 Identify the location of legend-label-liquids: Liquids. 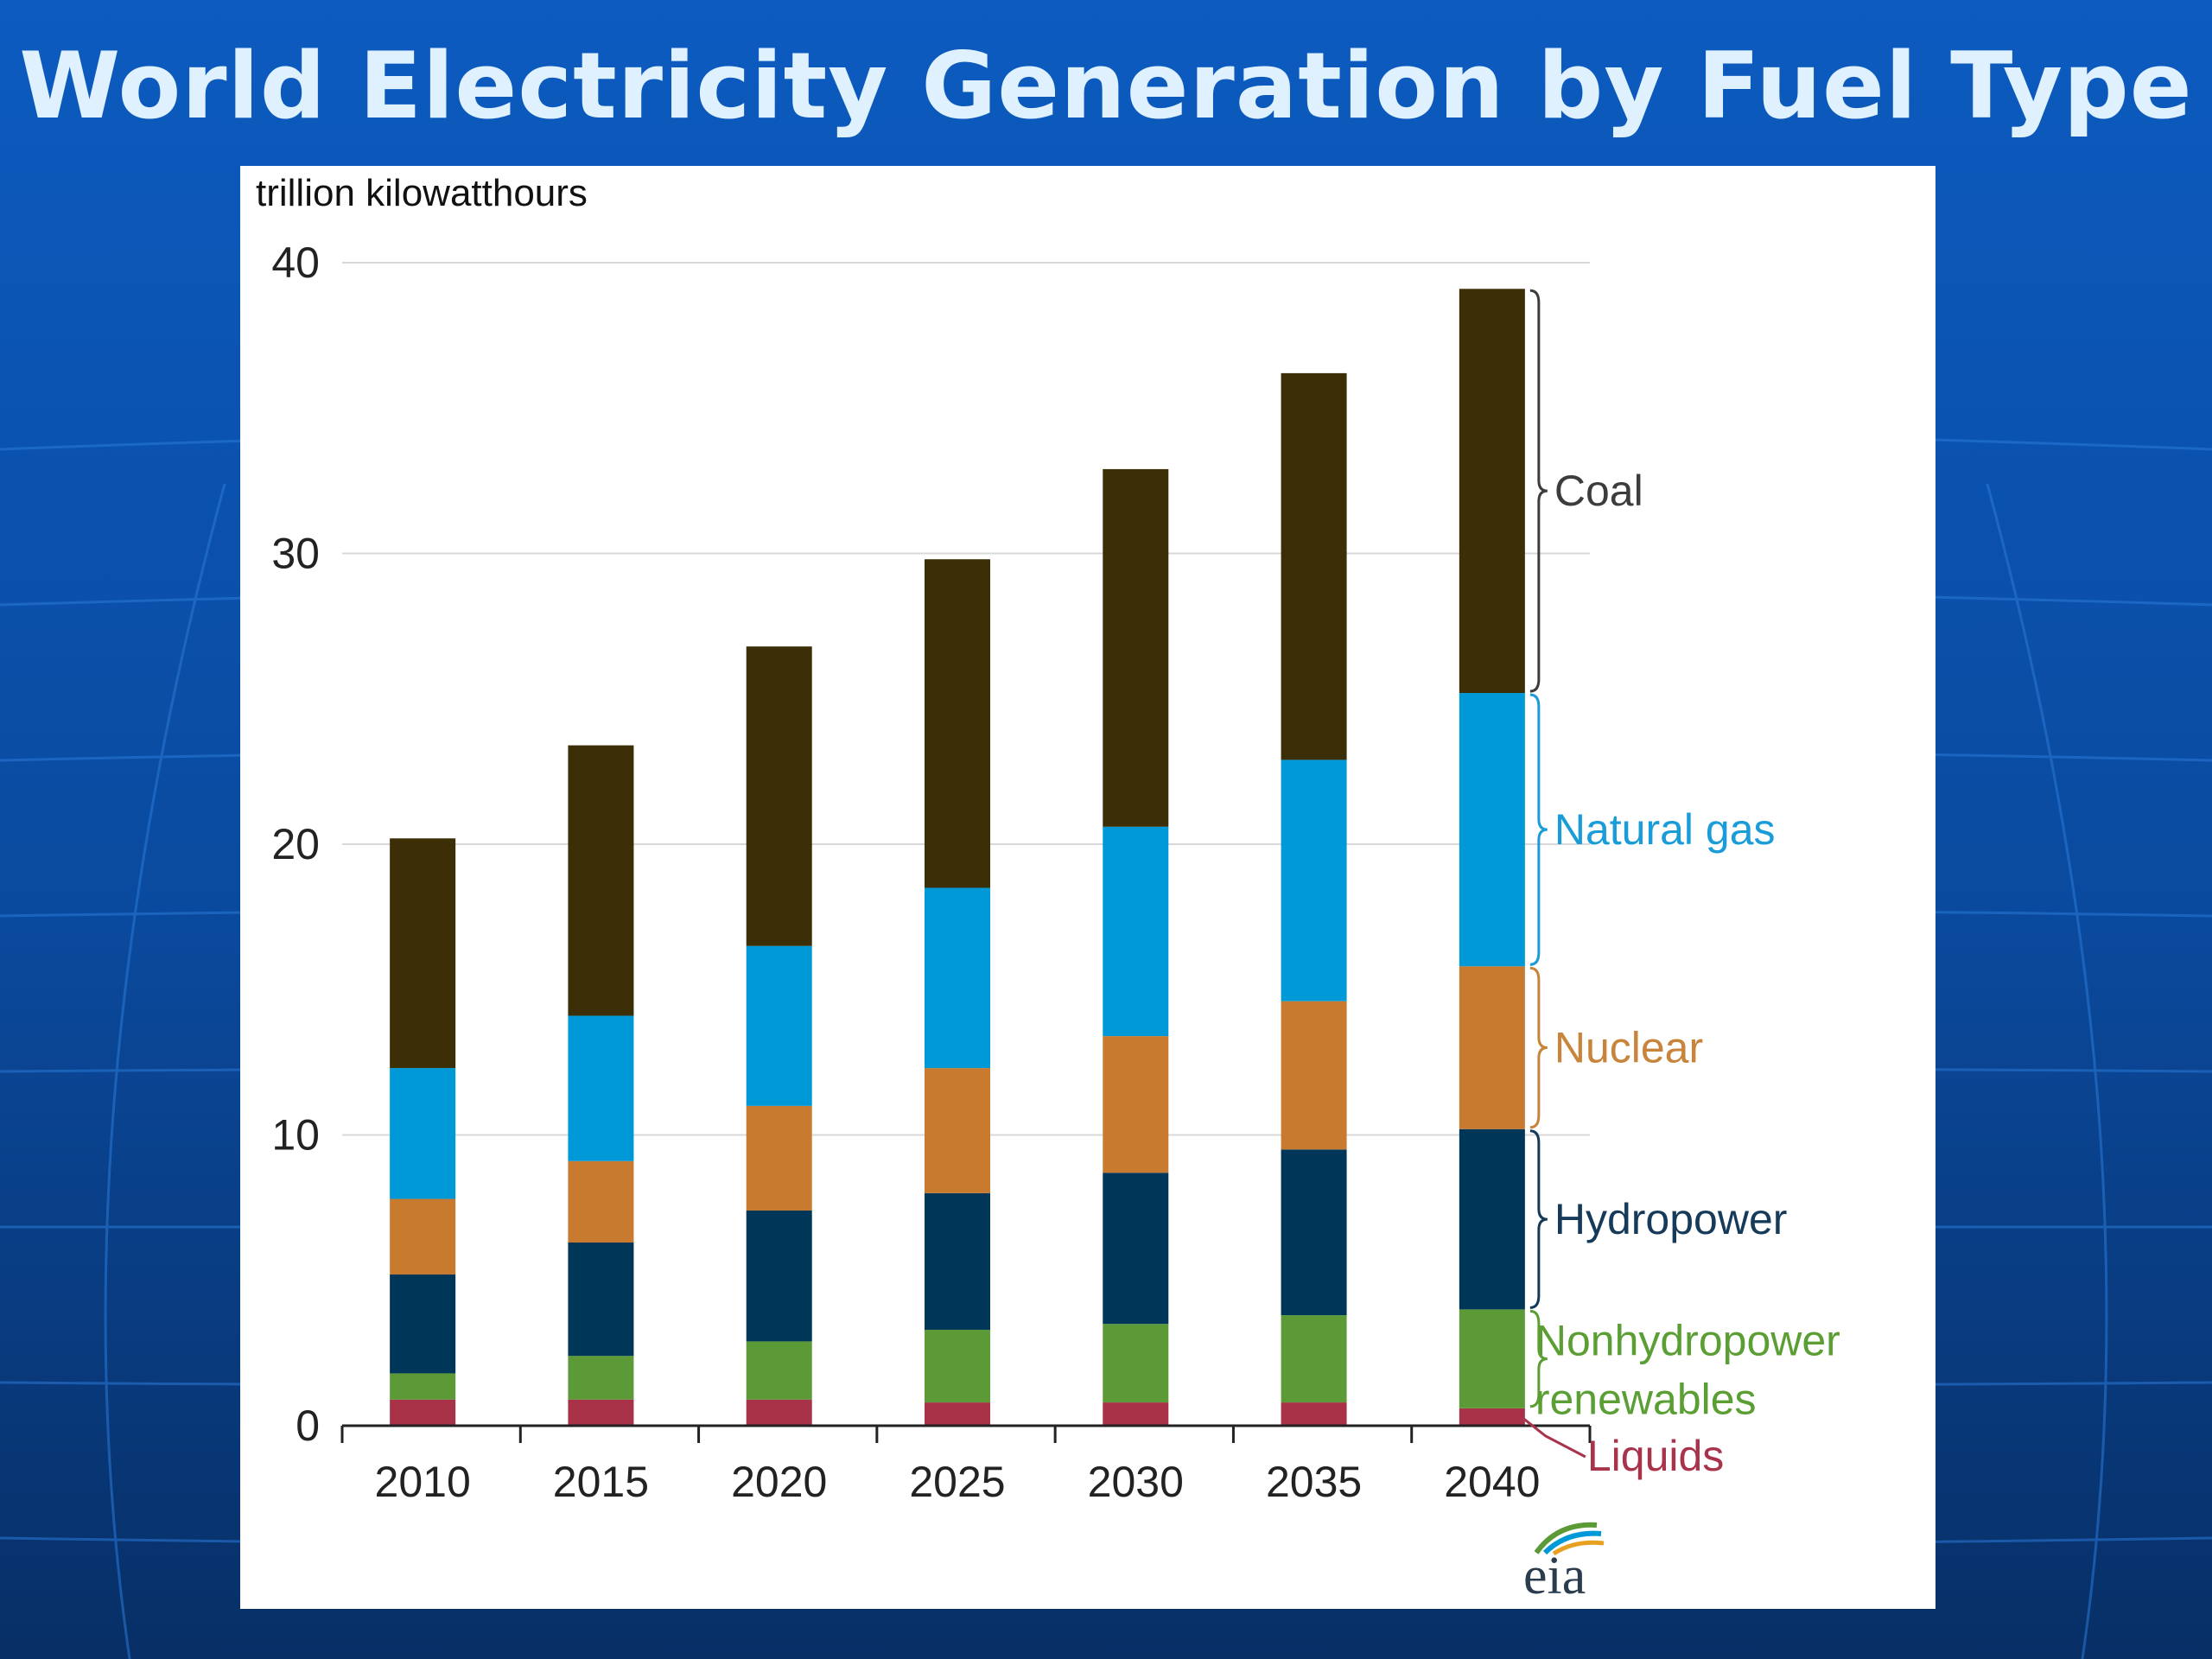
(1655, 1456).